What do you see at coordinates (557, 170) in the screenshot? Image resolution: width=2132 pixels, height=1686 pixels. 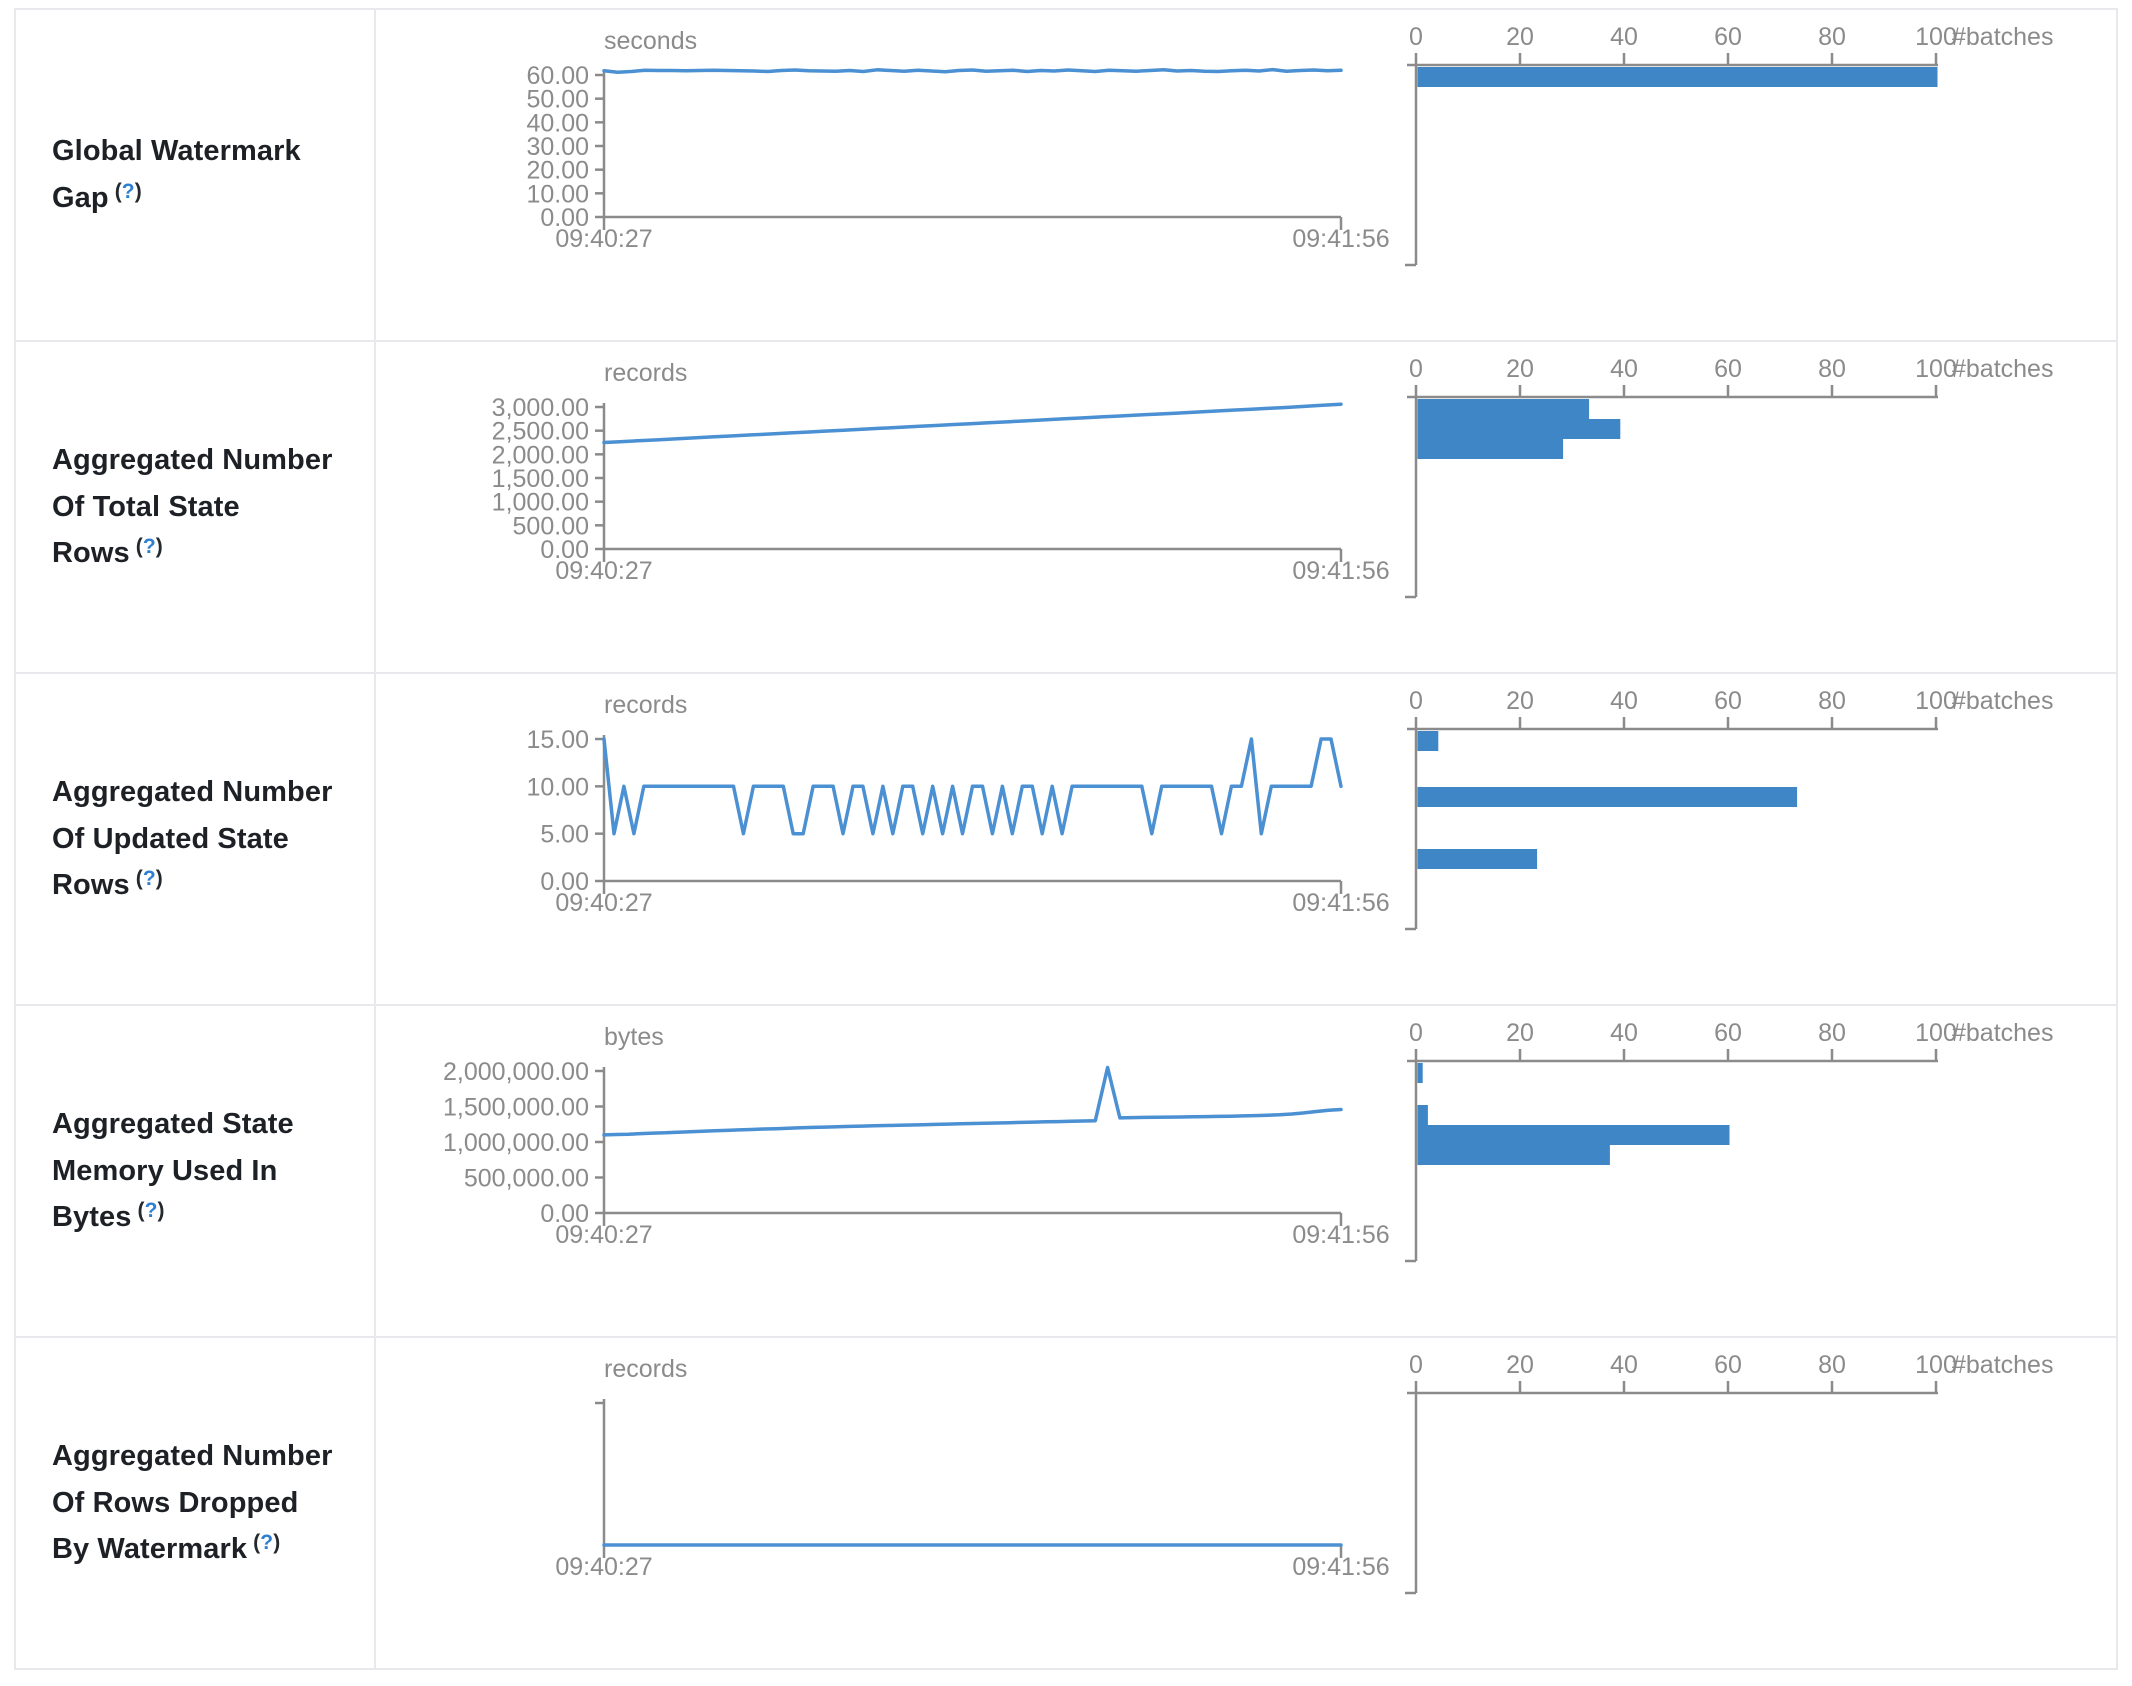 I see `y-tick-label: 20.00` at bounding box center [557, 170].